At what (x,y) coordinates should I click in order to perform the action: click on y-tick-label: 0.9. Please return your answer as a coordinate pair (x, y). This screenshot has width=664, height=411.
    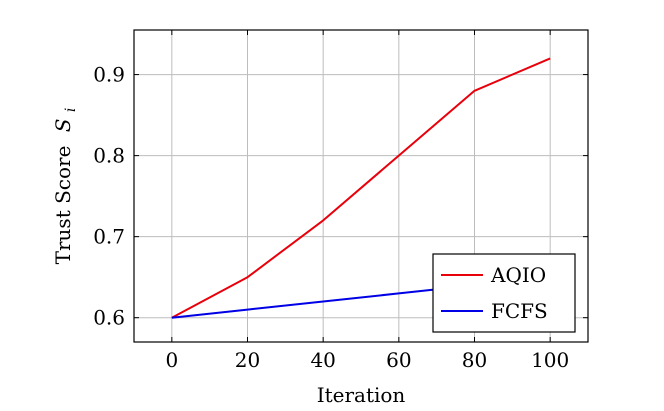
    Looking at the image, I should click on (109, 75).